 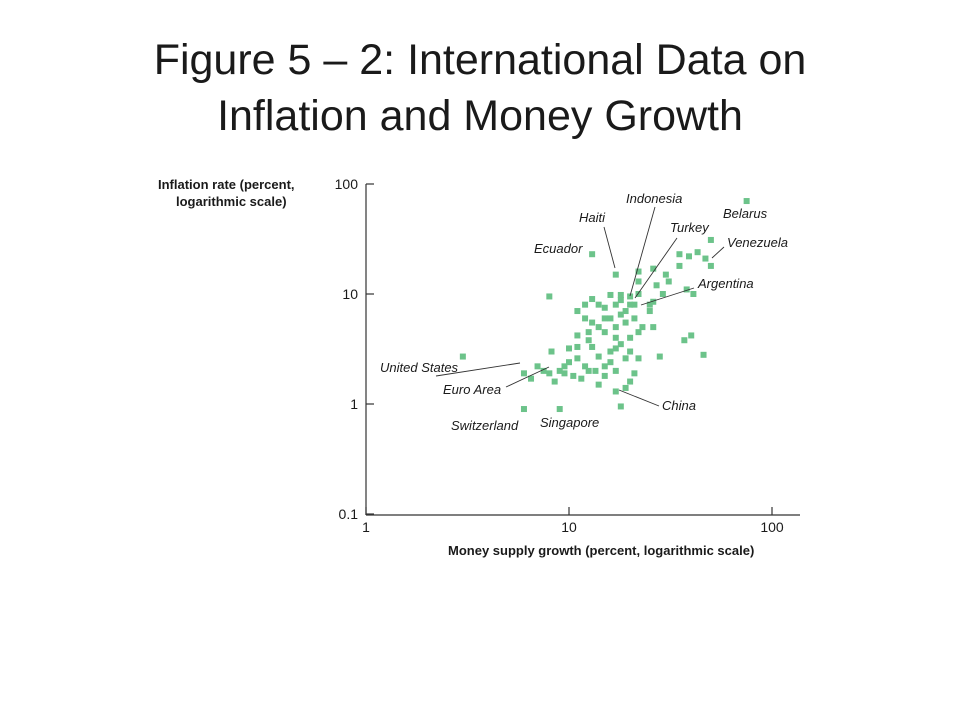 What do you see at coordinates (478, 369) in the screenshot?
I see `leader-united-states` at bounding box center [478, 369].